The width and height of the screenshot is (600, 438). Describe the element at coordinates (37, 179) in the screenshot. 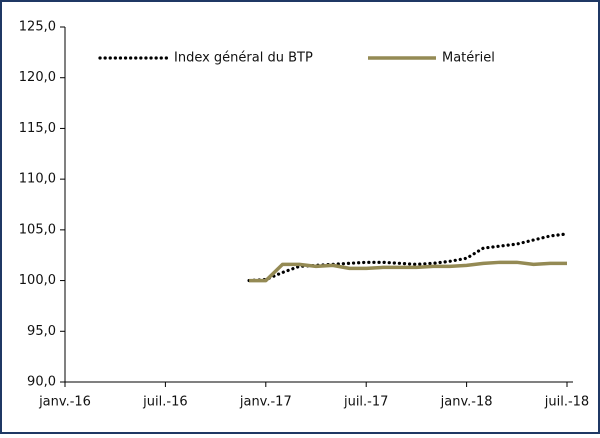

I see `y-tick-label: 110,0` at that location.